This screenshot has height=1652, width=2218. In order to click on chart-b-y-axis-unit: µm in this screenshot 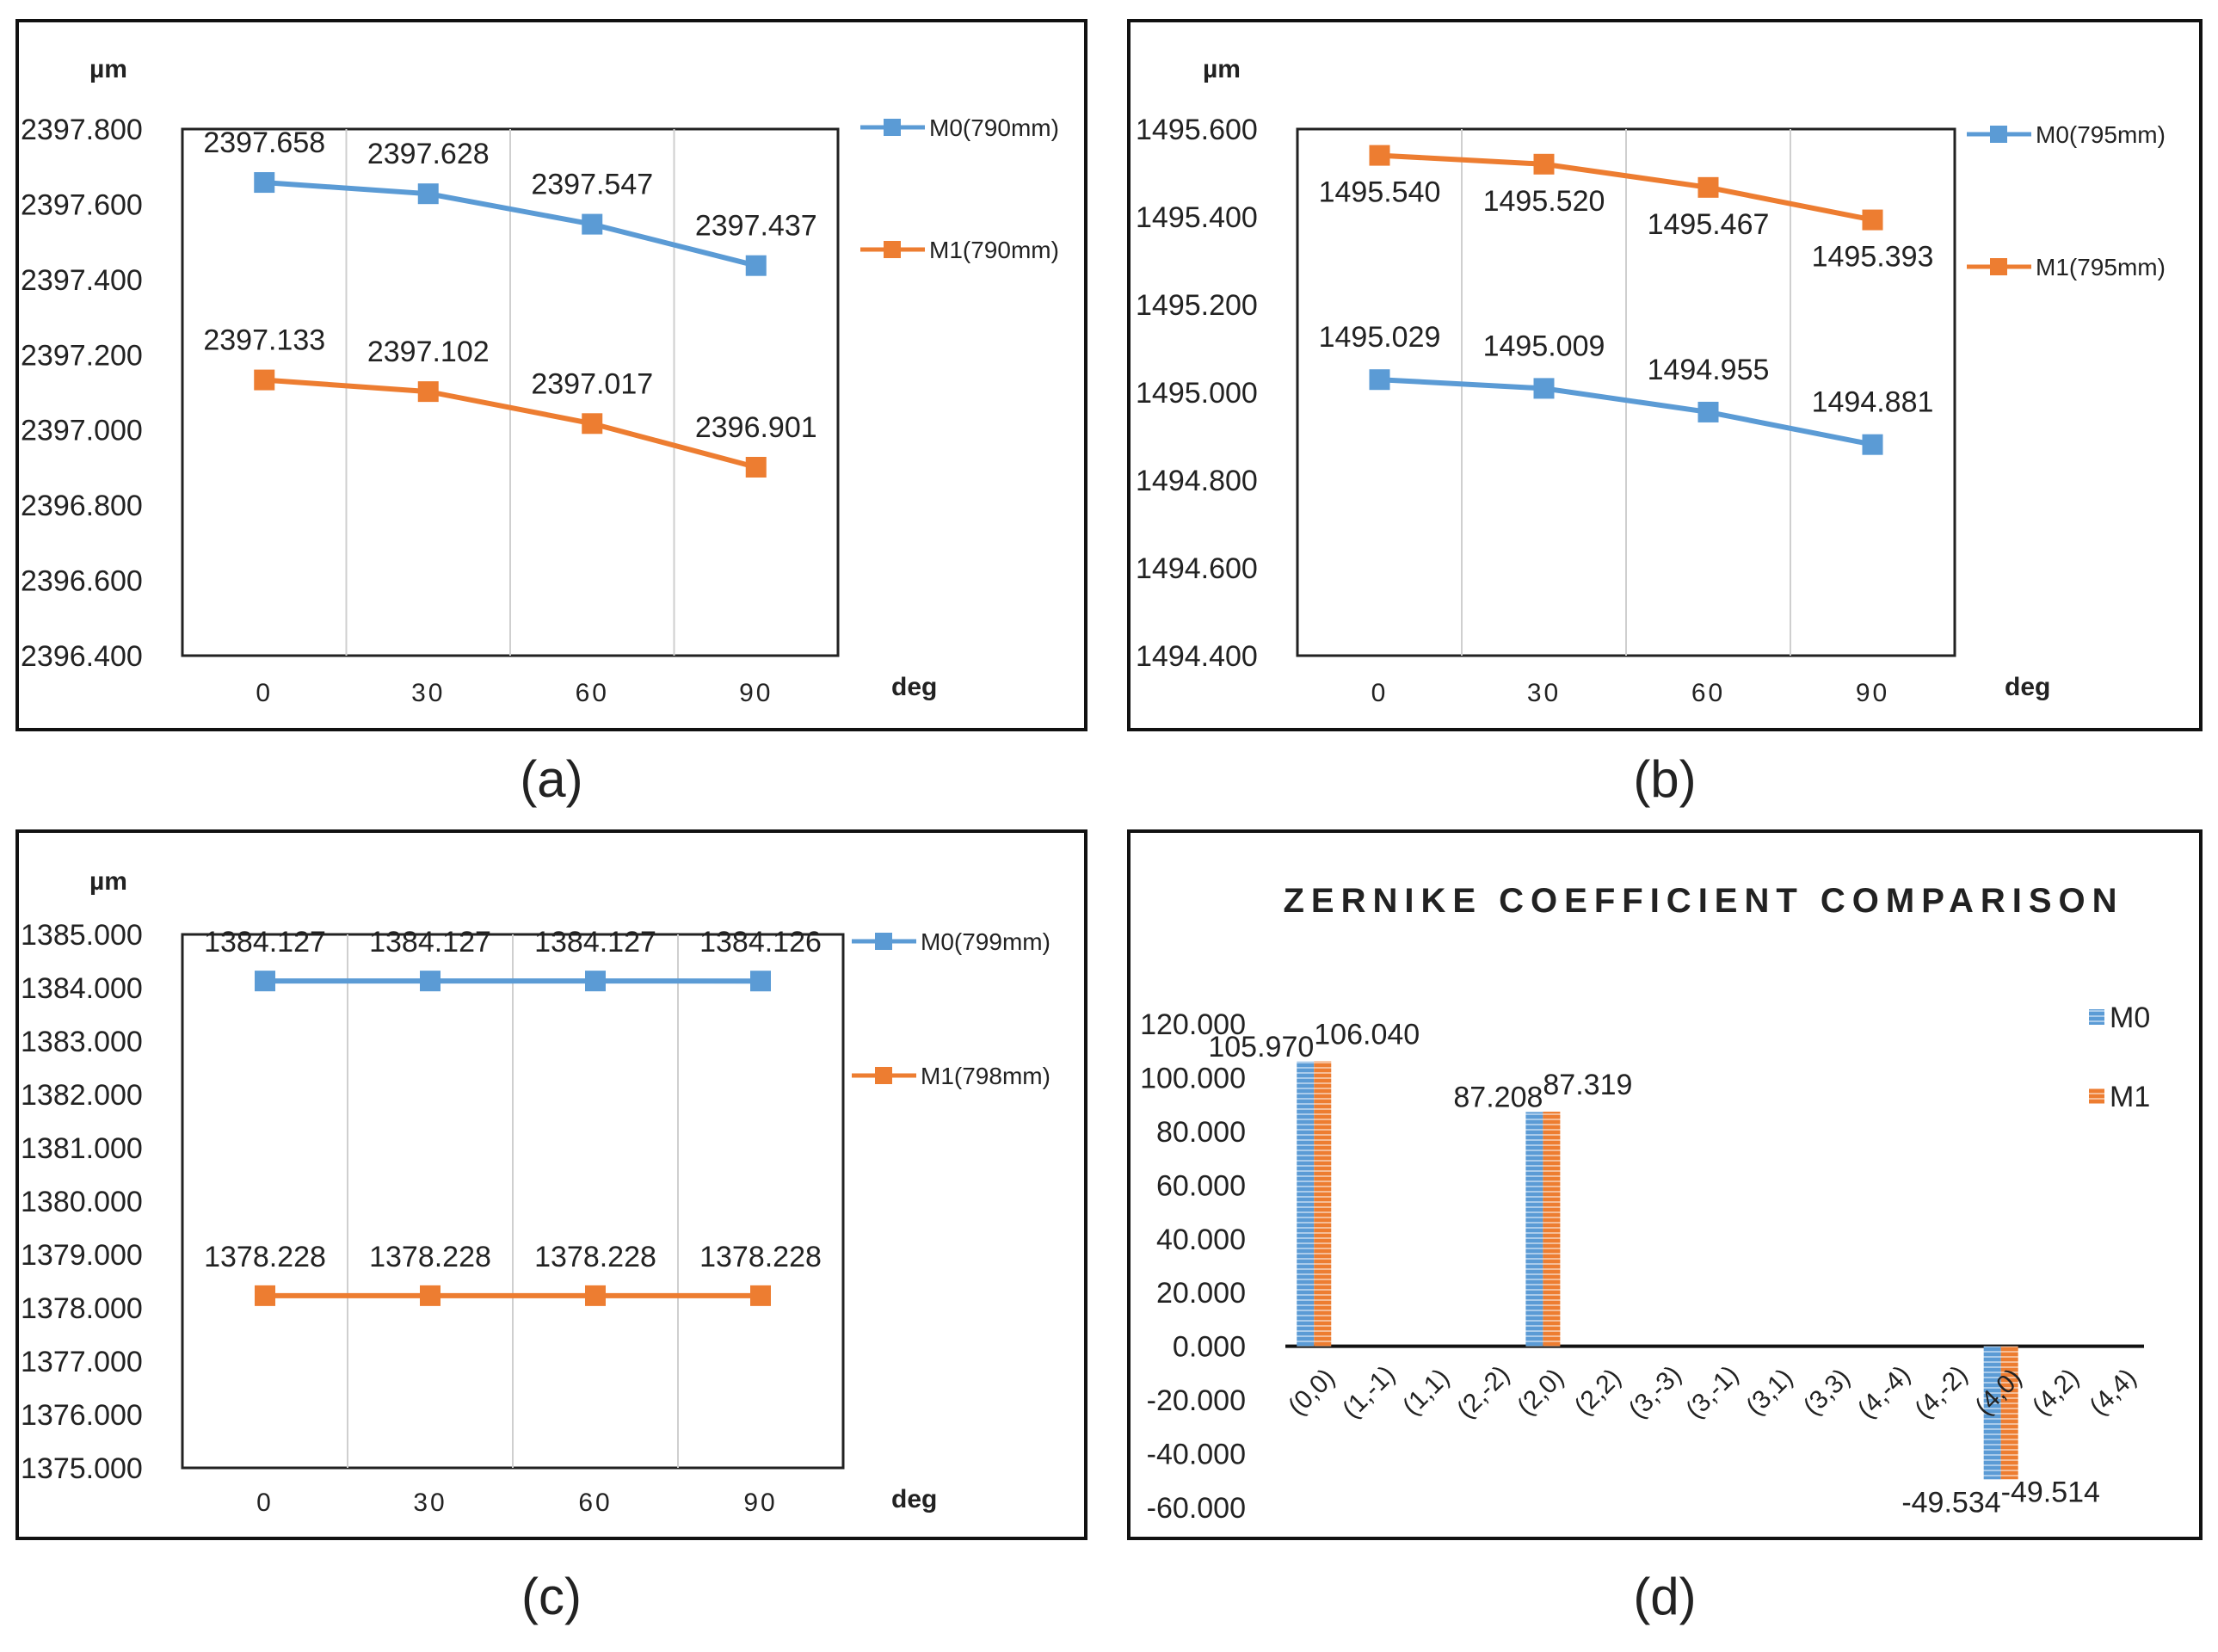, I will do `click(1222, 69)`.